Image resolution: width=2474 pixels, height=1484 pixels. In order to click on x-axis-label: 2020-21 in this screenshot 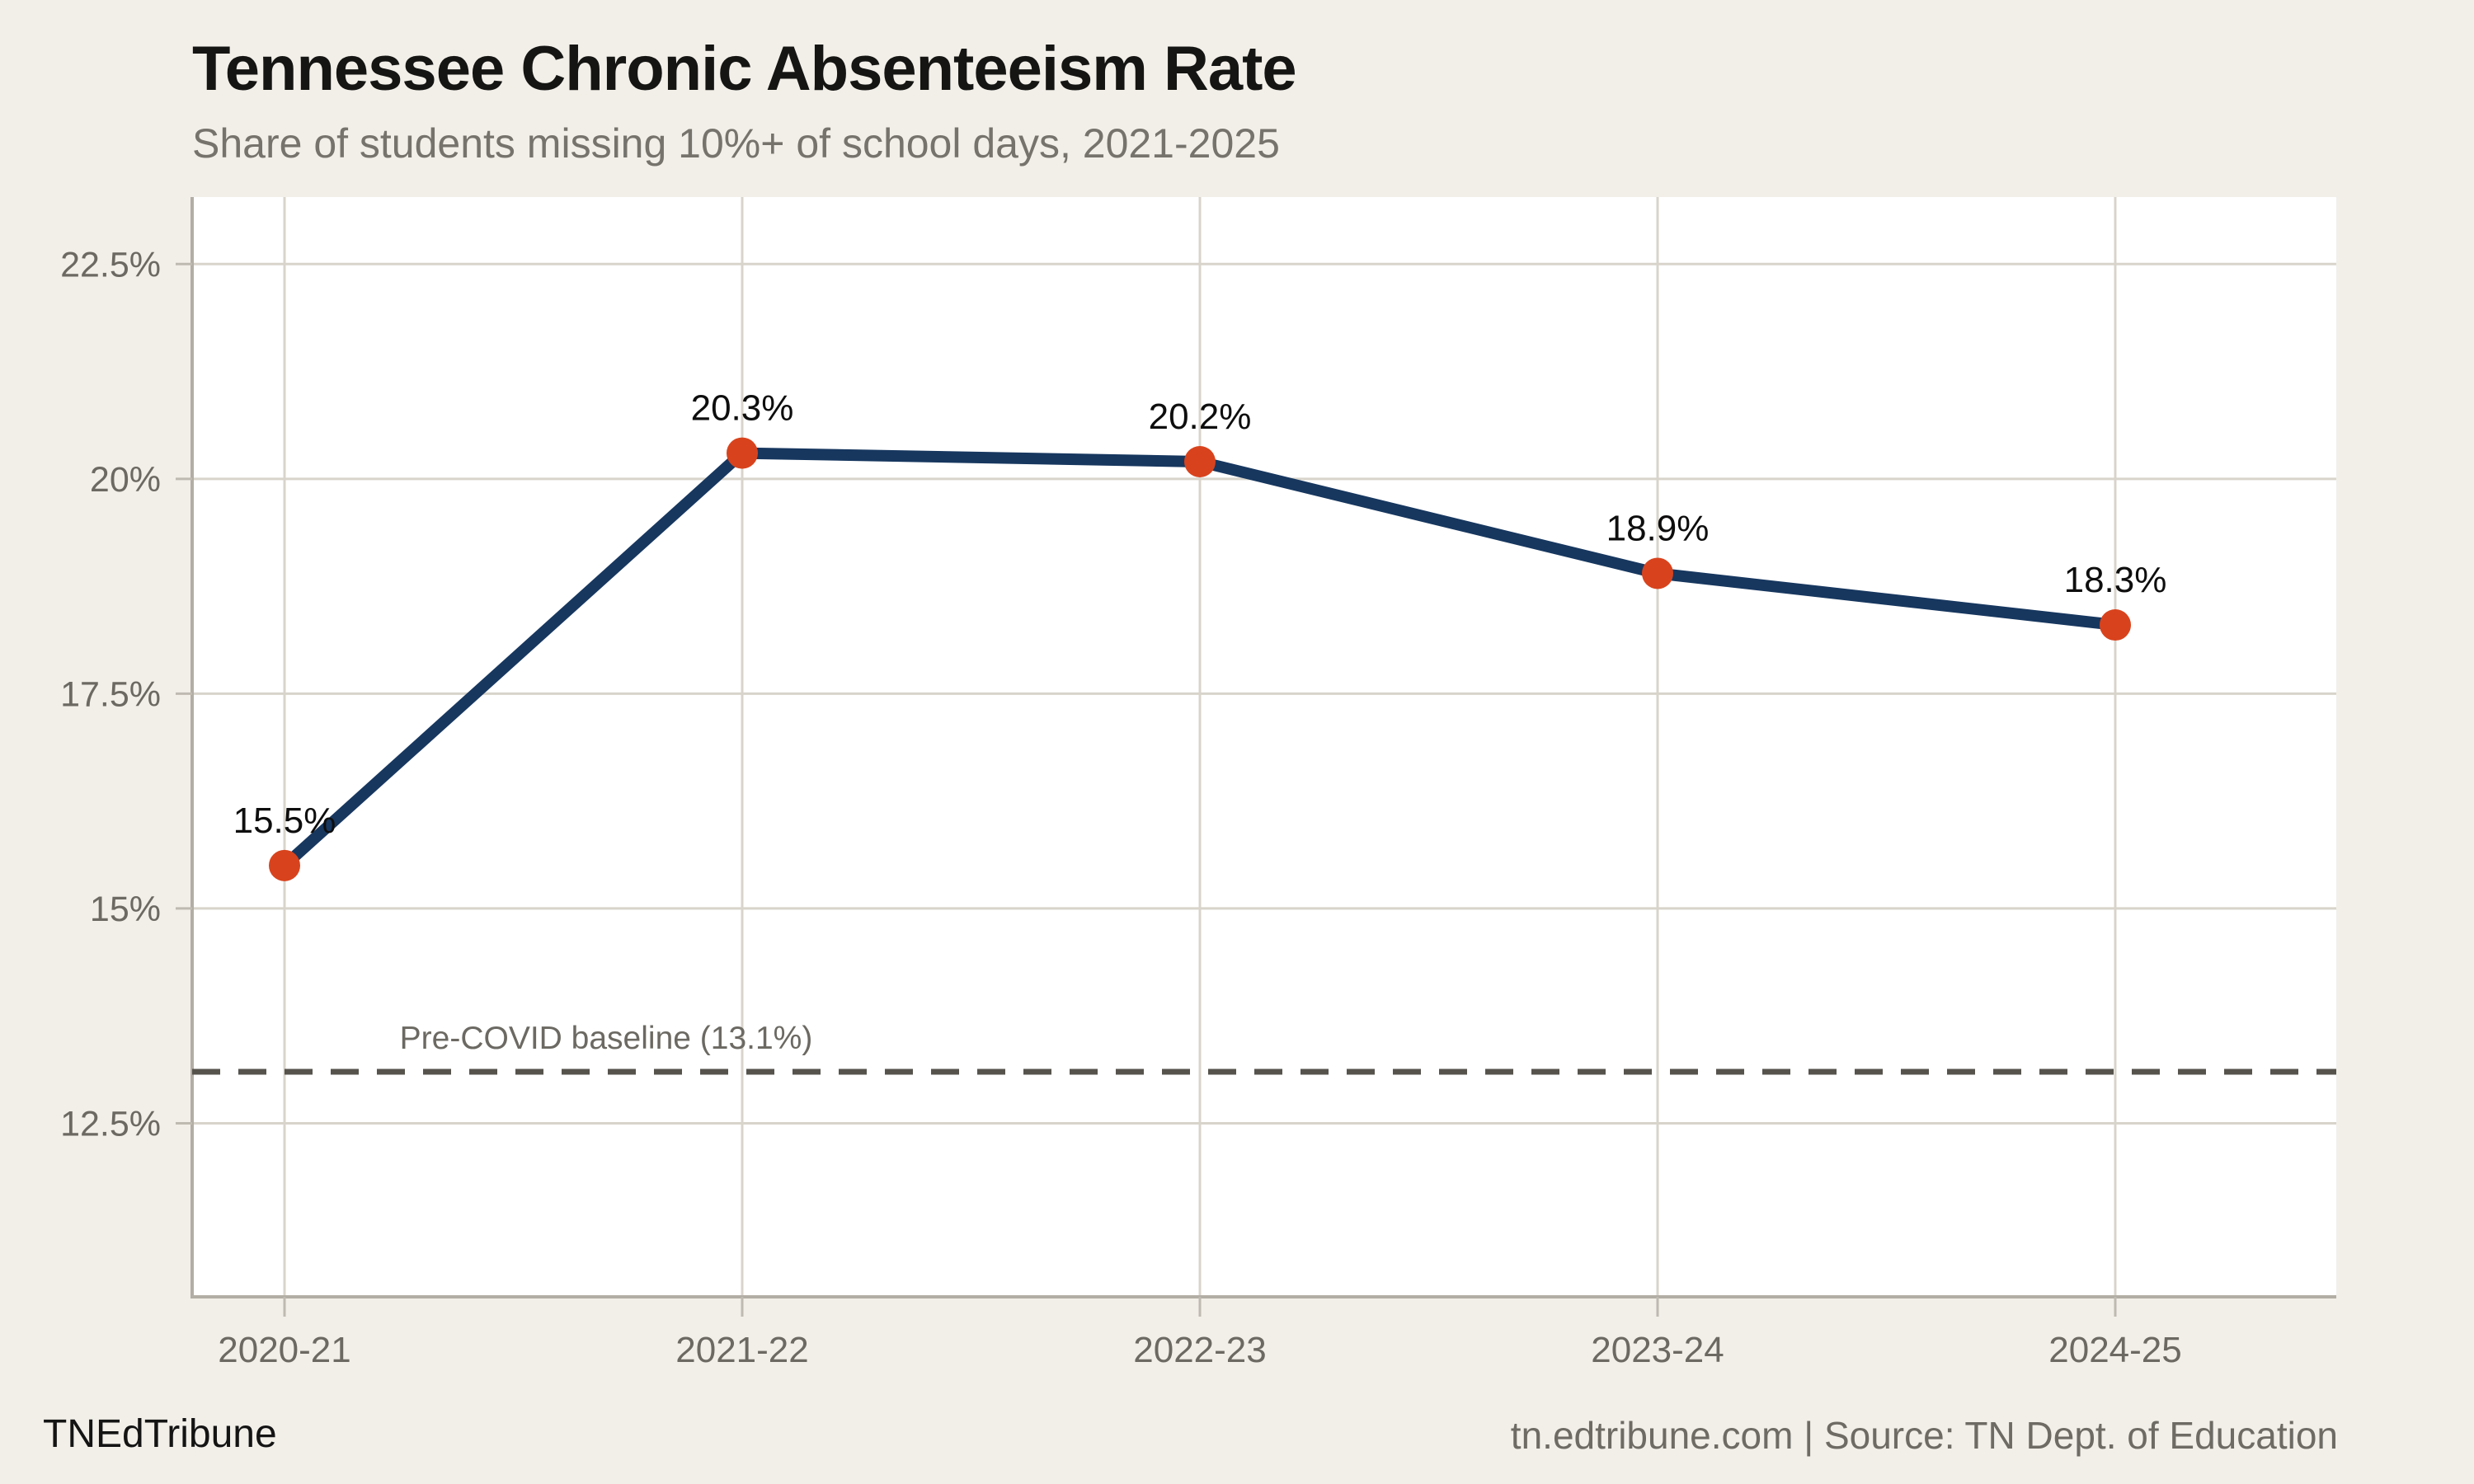, I will do `click(284, 1350)`.